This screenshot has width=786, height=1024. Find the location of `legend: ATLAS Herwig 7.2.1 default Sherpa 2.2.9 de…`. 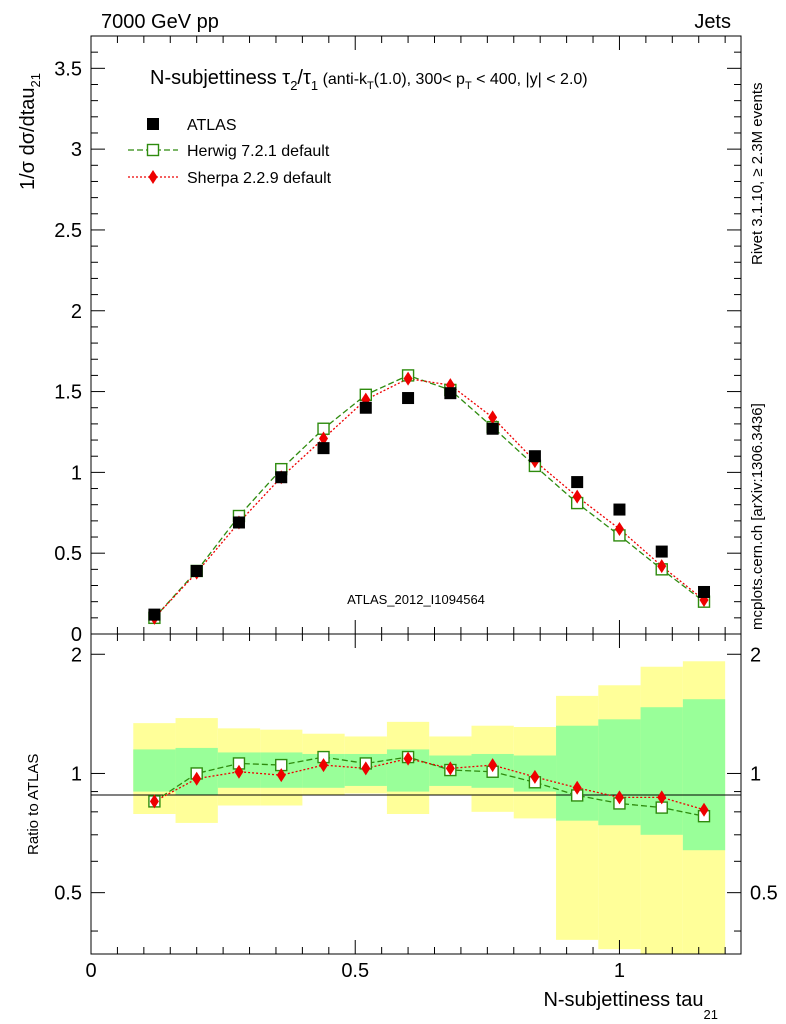

legend: ATLAS Herwig 7.2.1 default Sherpa 2.2.9 de… is located at coordinates (230, 152).